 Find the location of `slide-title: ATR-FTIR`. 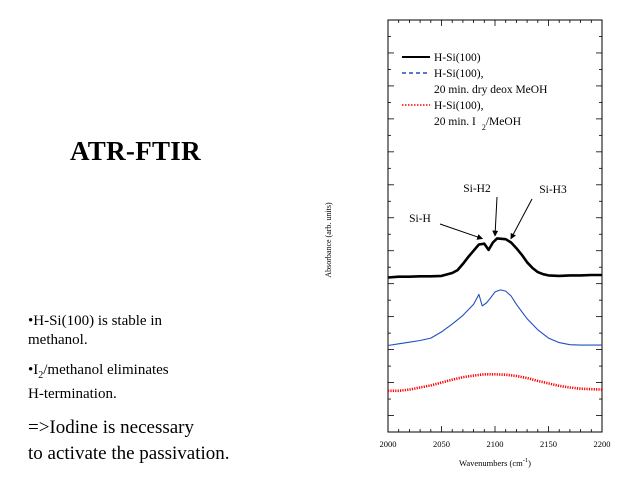

slide-title: ATR-FTIR is located at coordinates (135, 151).